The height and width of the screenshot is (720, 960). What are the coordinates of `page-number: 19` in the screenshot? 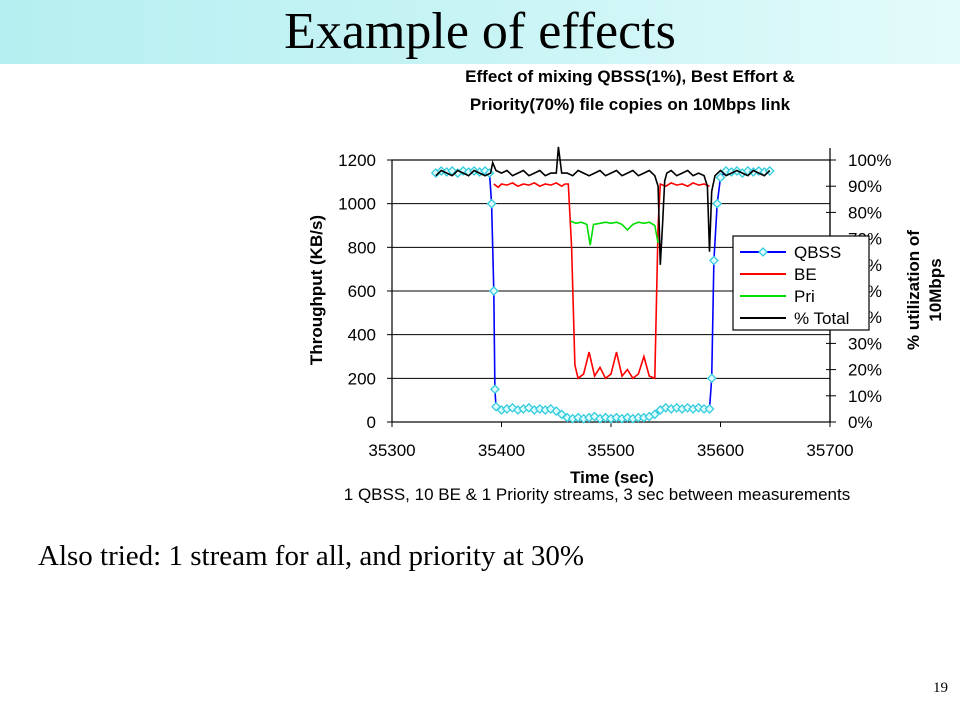 It's located at (940, 688).